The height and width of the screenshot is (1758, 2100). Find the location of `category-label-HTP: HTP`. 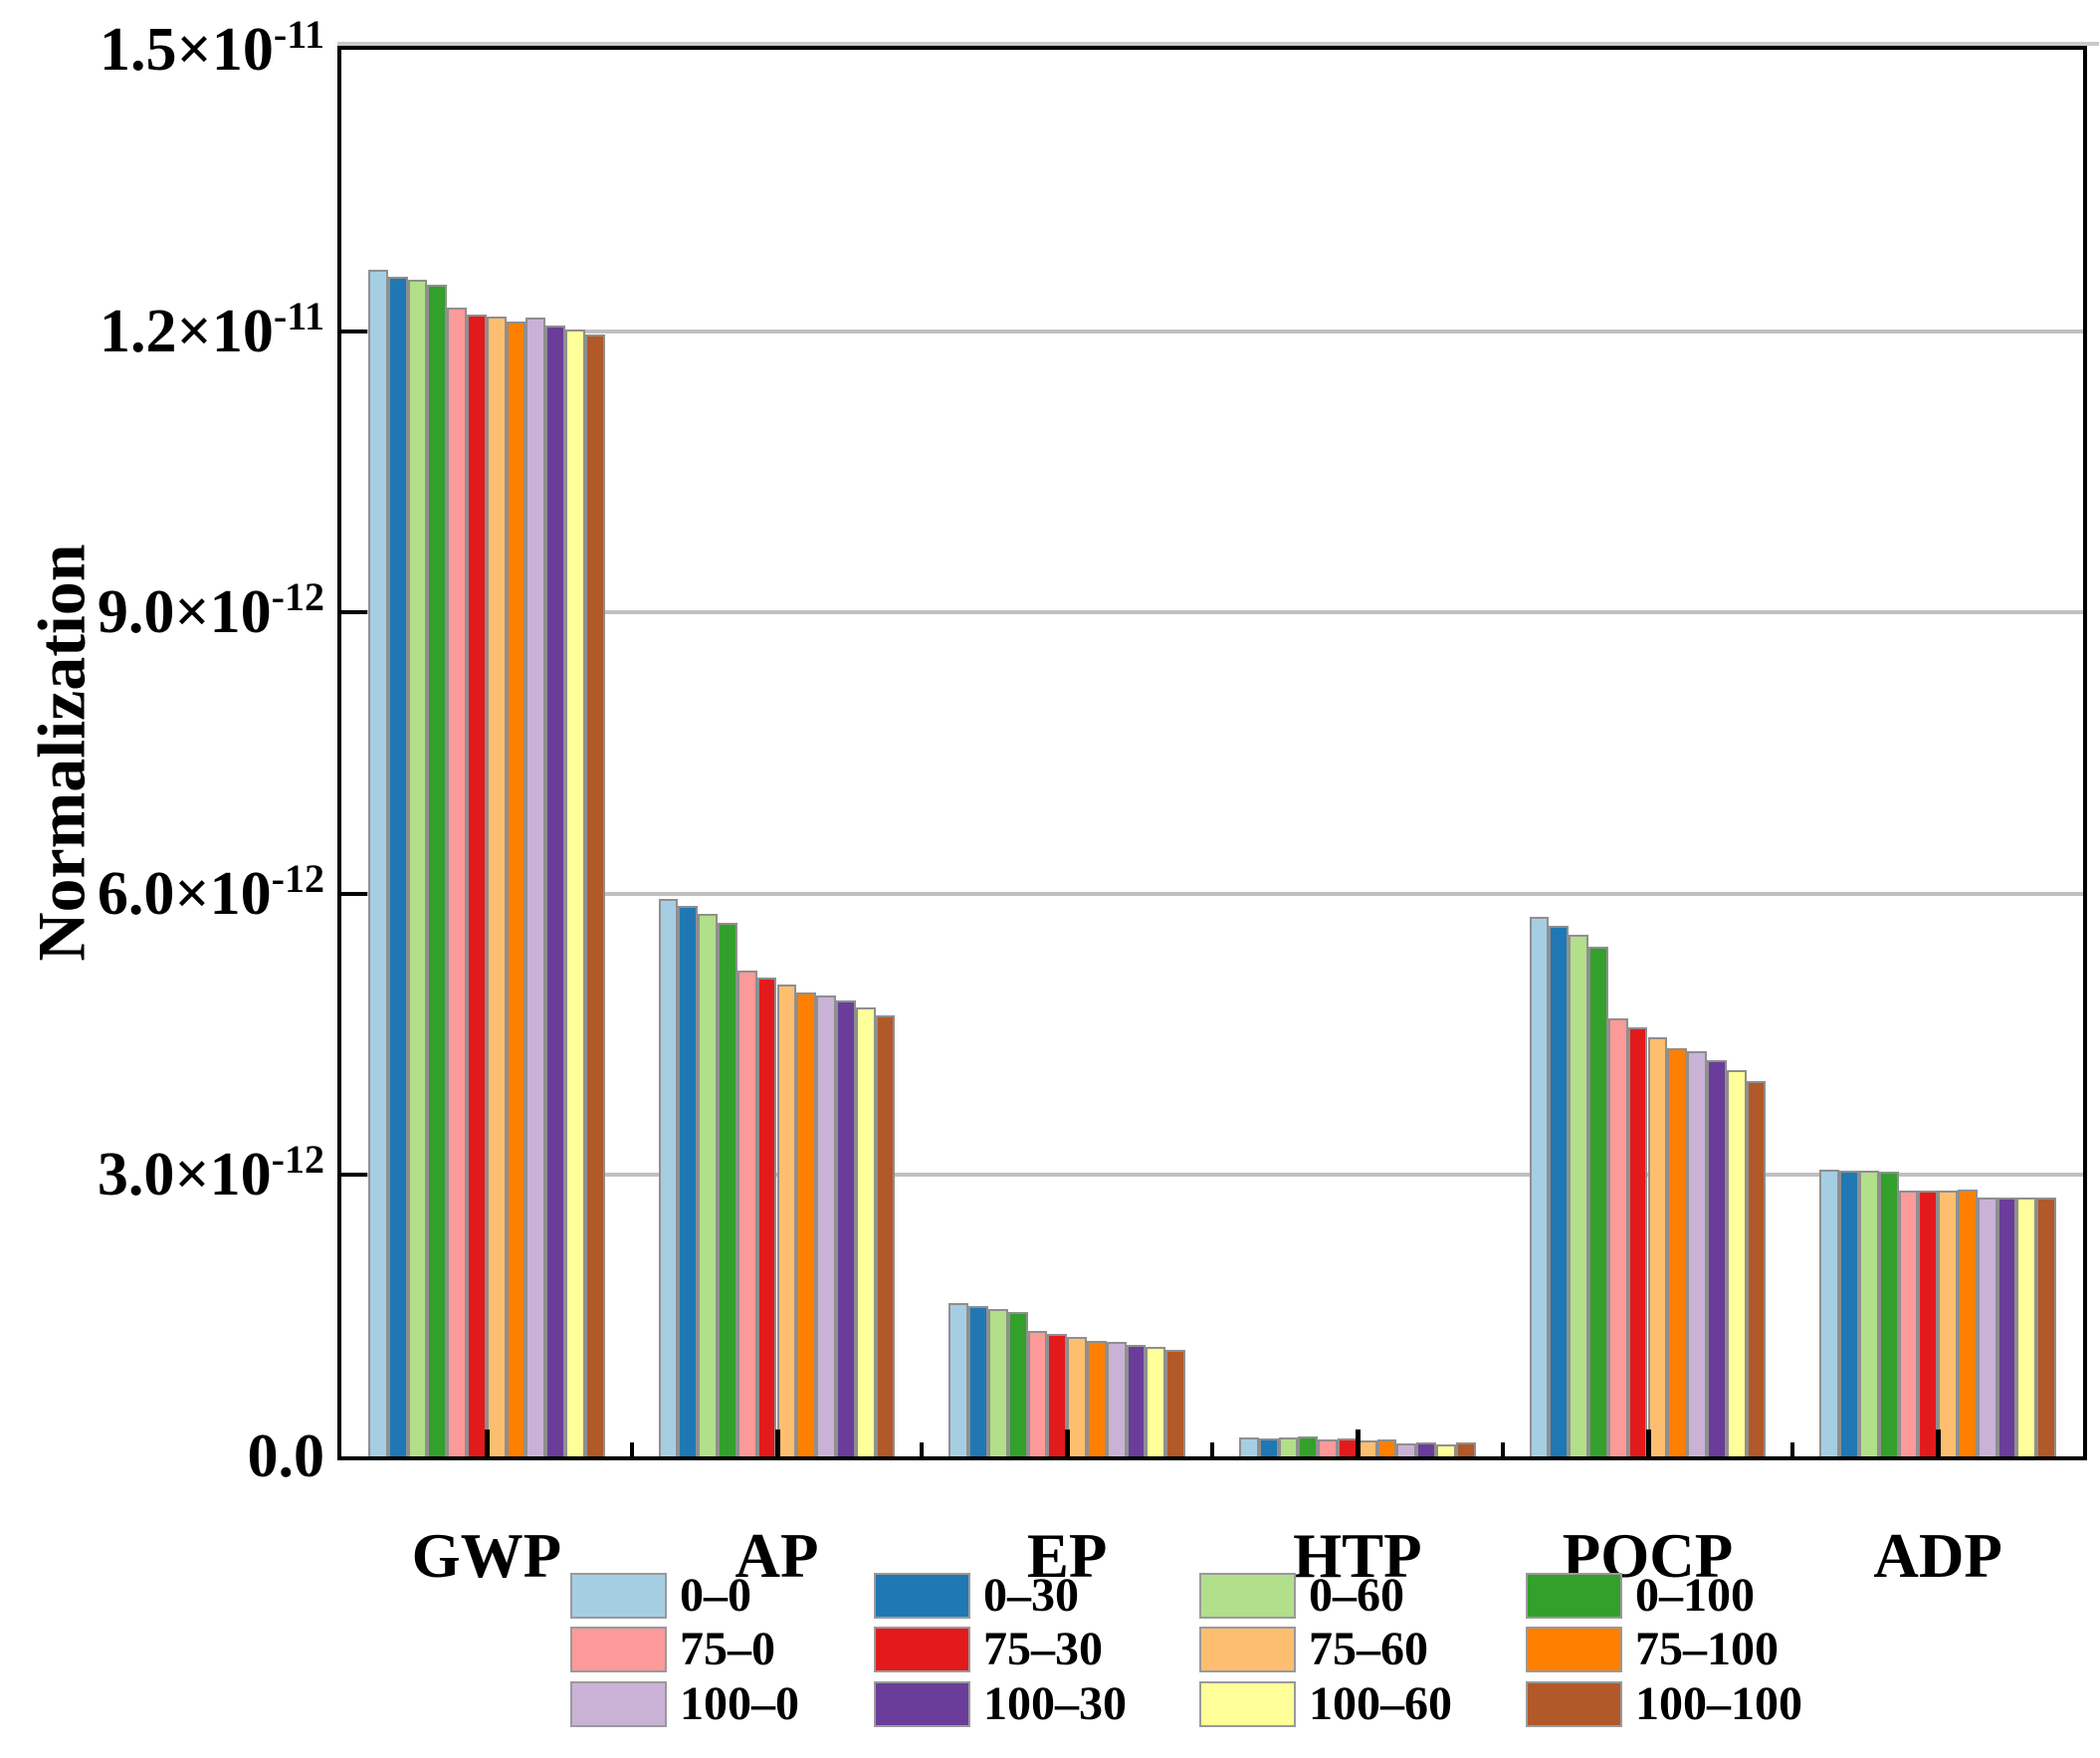

category-label-HTP: HTP is located at coordinates (1357, 1556).